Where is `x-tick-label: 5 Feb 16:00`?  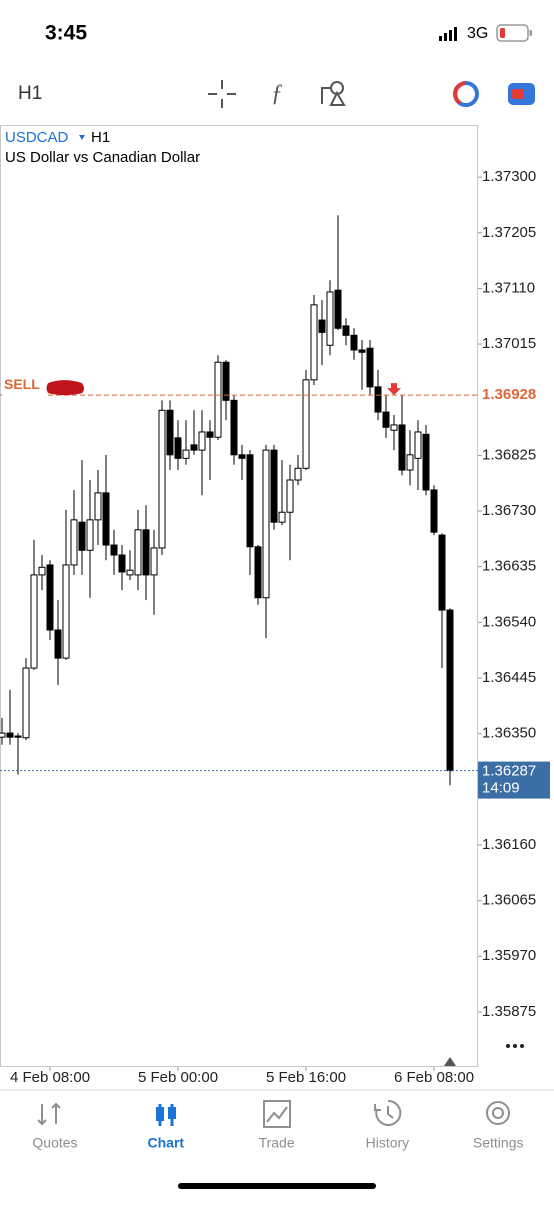
x-tick-label: 5 Feb 16:00 is located at coordinates (306, 1077).